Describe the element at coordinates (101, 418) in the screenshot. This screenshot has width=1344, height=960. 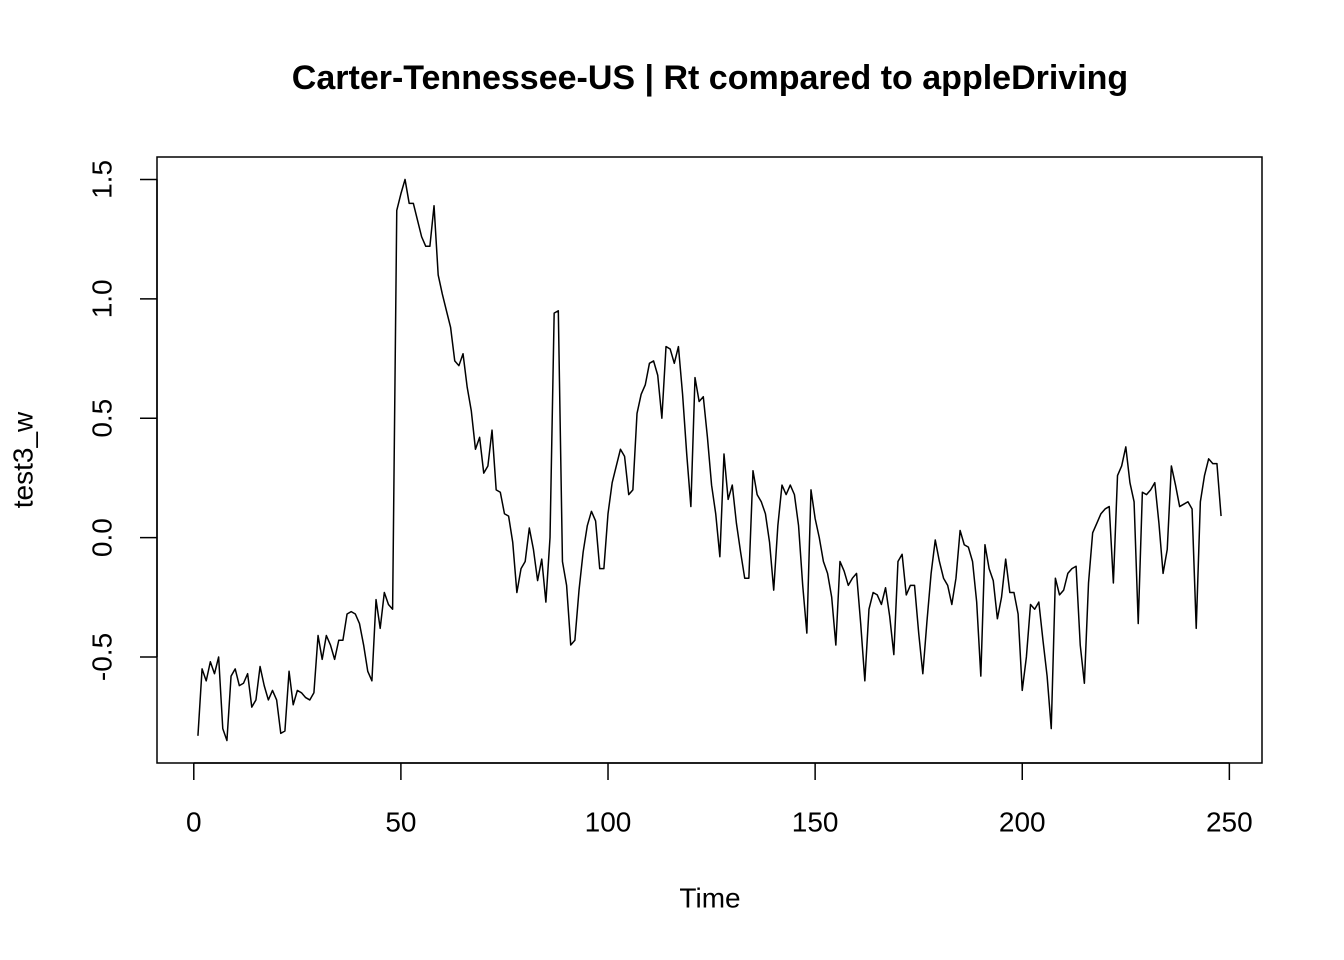
I see `y-tick-label: 0.5` at that location.